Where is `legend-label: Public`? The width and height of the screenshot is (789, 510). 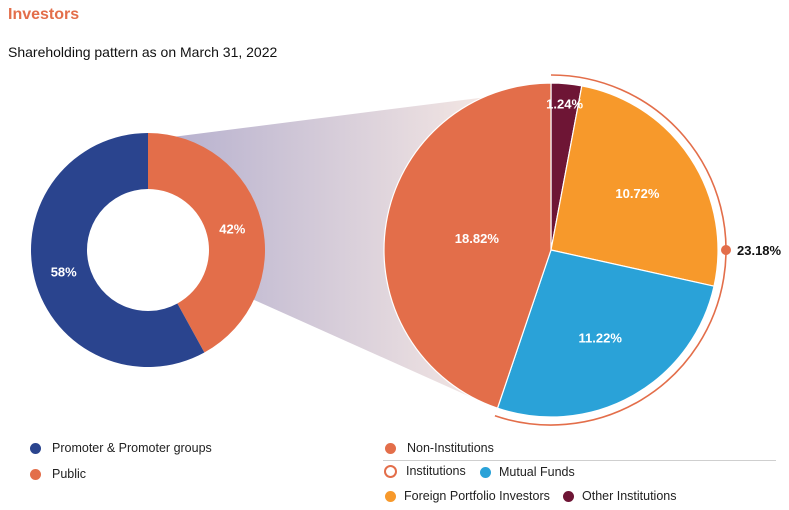 legend-label: Public is located at coordinates (69, 474).